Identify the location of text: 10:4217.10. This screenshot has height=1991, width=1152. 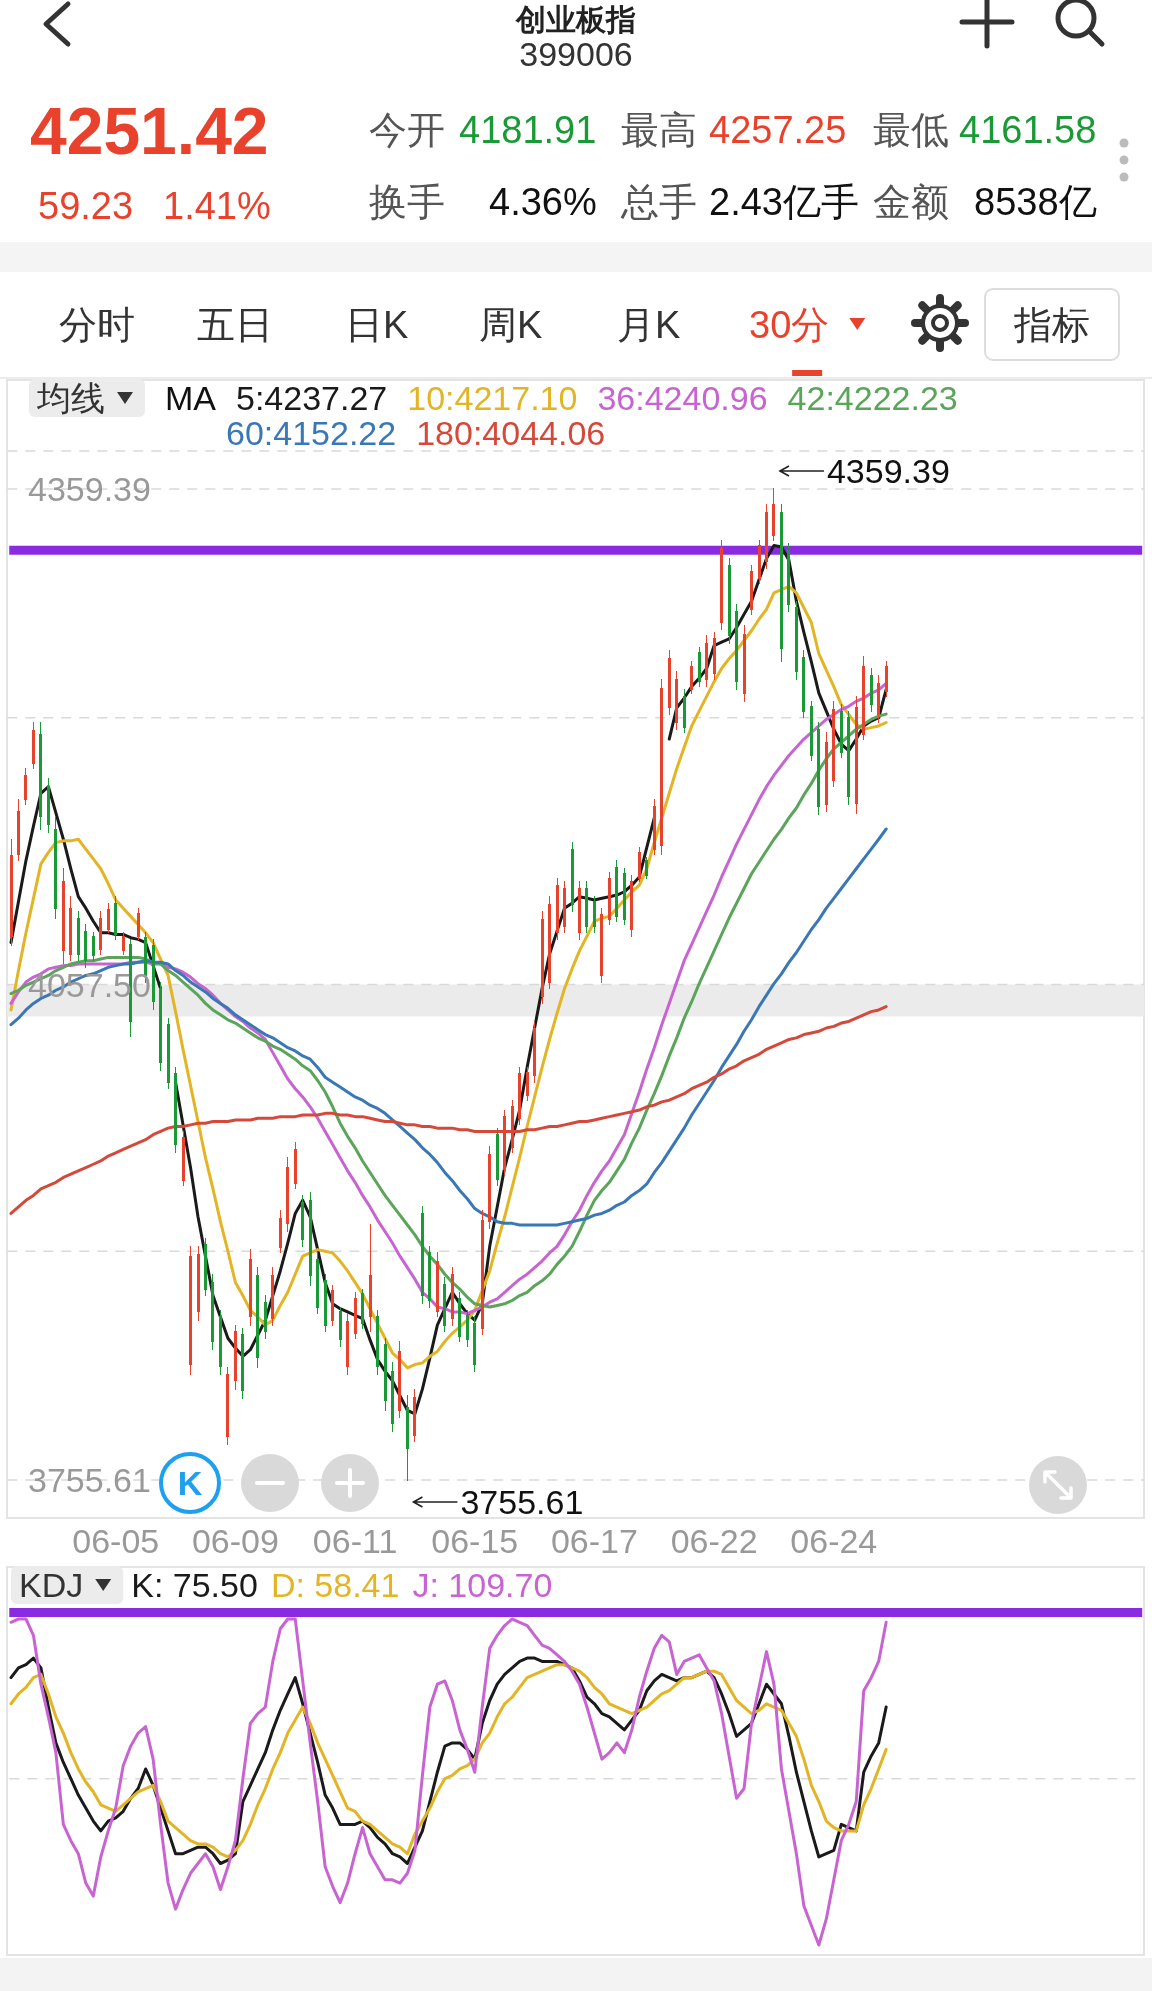
(492, 398).